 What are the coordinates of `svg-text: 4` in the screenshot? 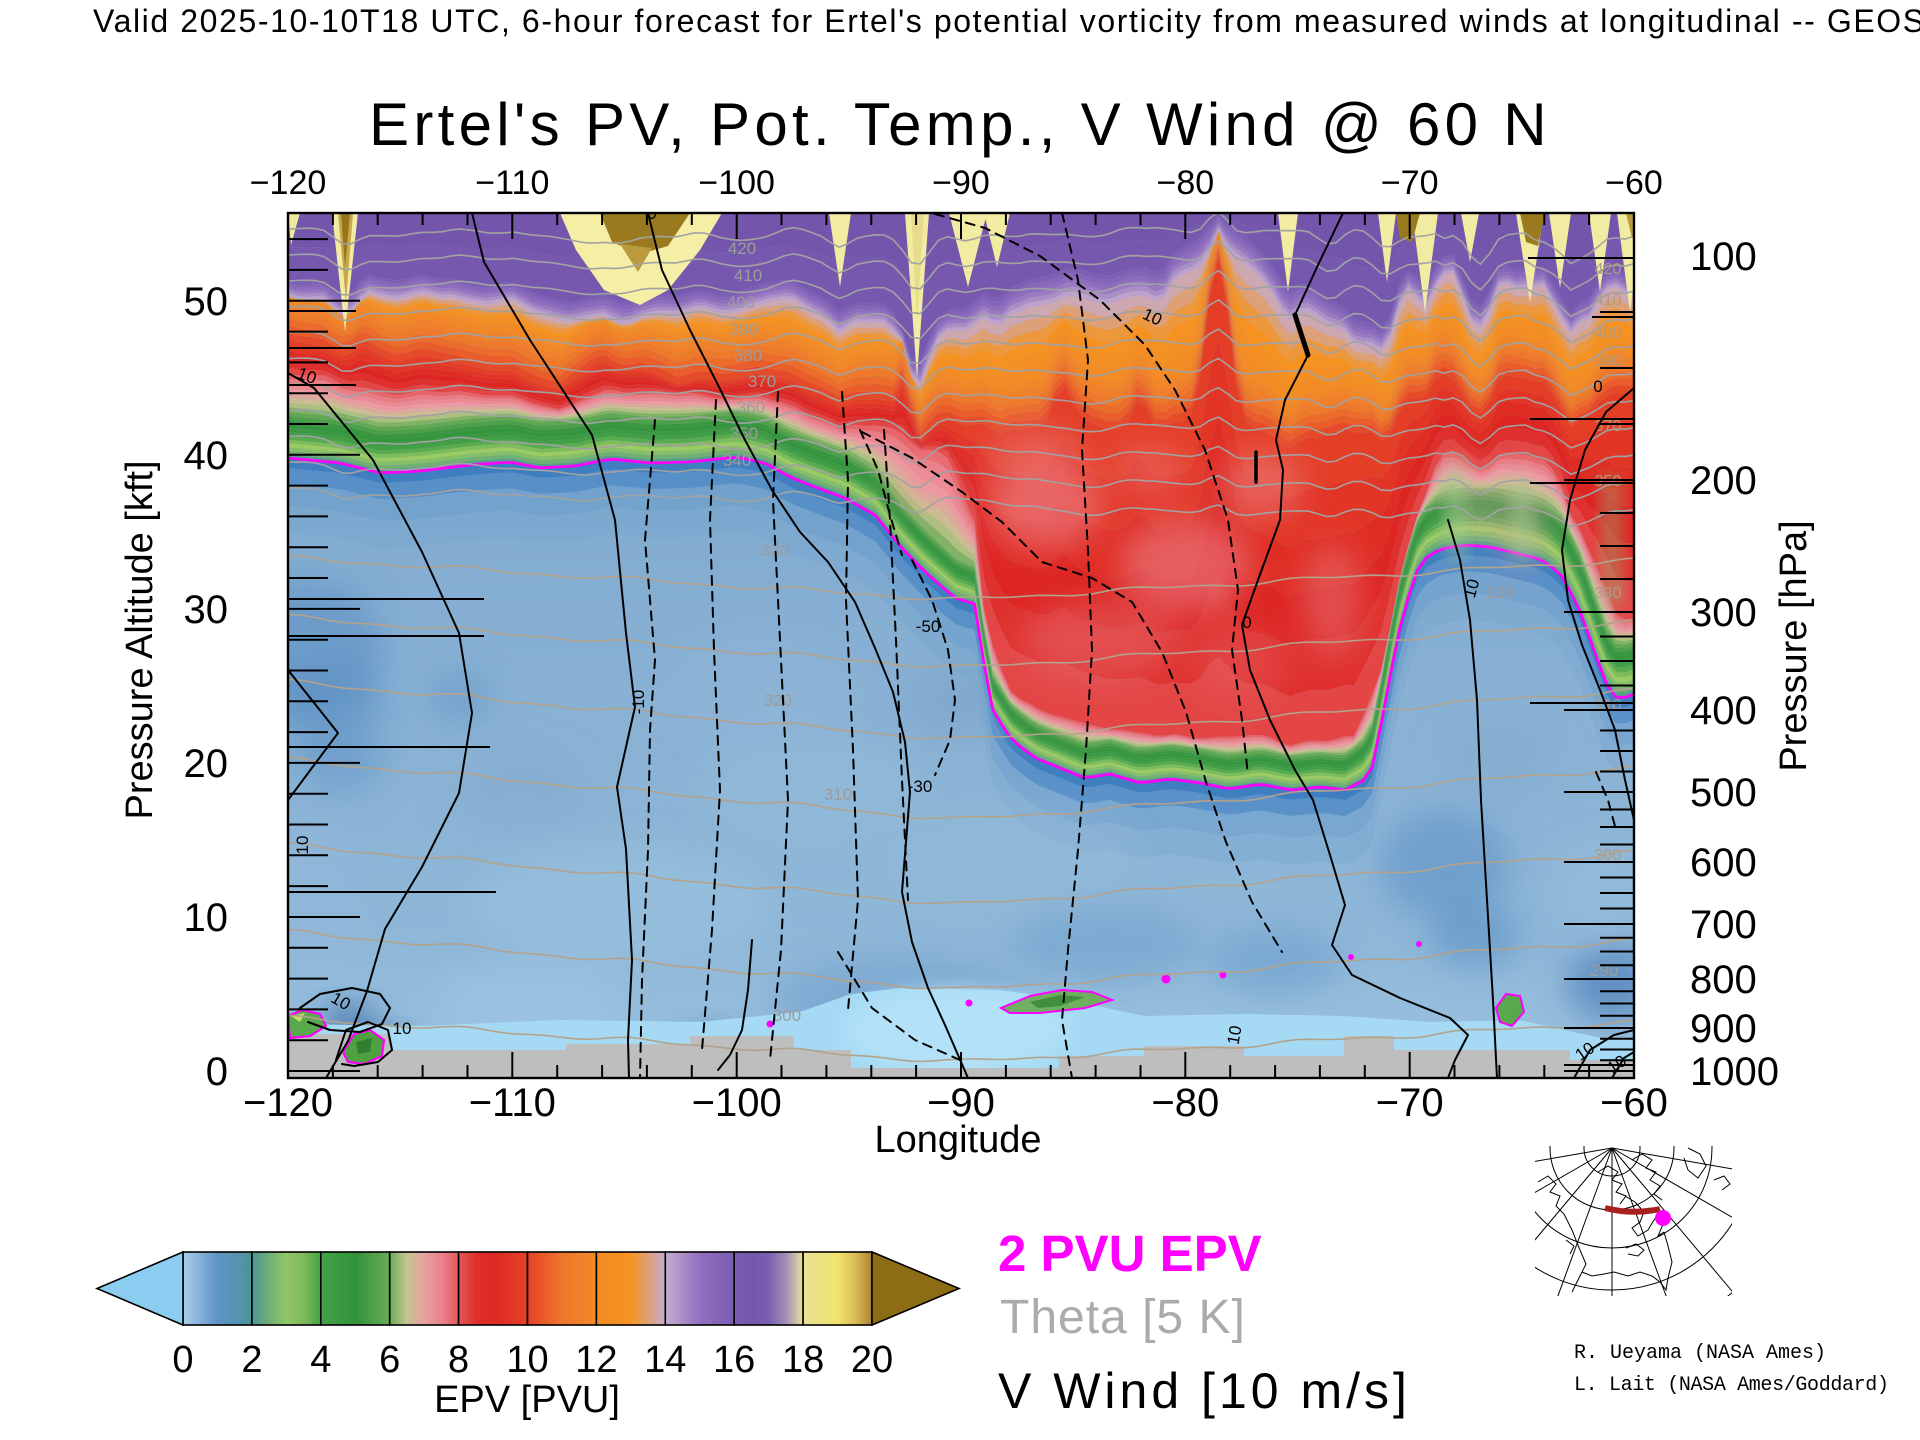 It's located at (320, 1360).